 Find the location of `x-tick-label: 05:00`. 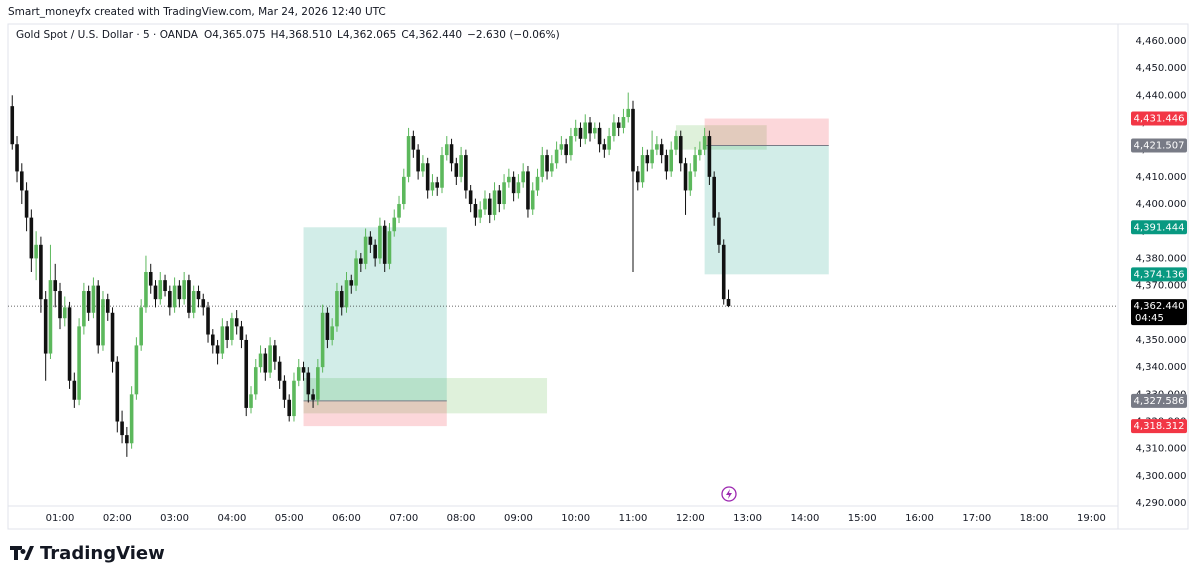

x-tick-label: 05:00 is located at coordinates (289, 518).